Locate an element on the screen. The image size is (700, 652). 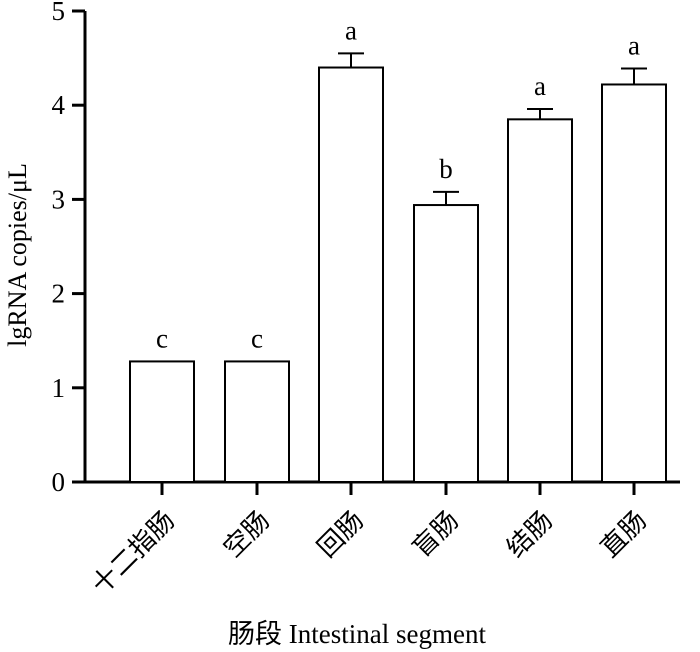
x-category-label: 直肠 is located at coordinates (623, 534).